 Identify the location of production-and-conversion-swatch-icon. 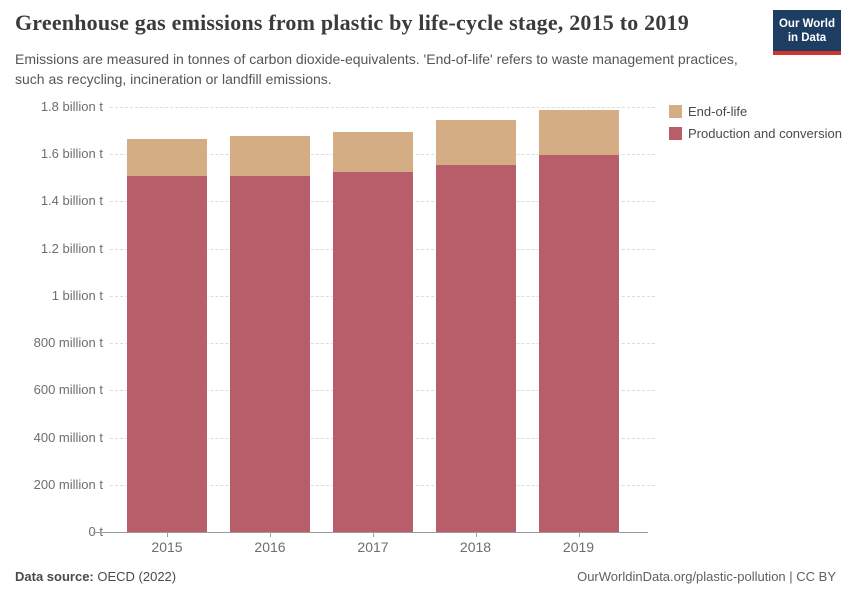
(675, 133).